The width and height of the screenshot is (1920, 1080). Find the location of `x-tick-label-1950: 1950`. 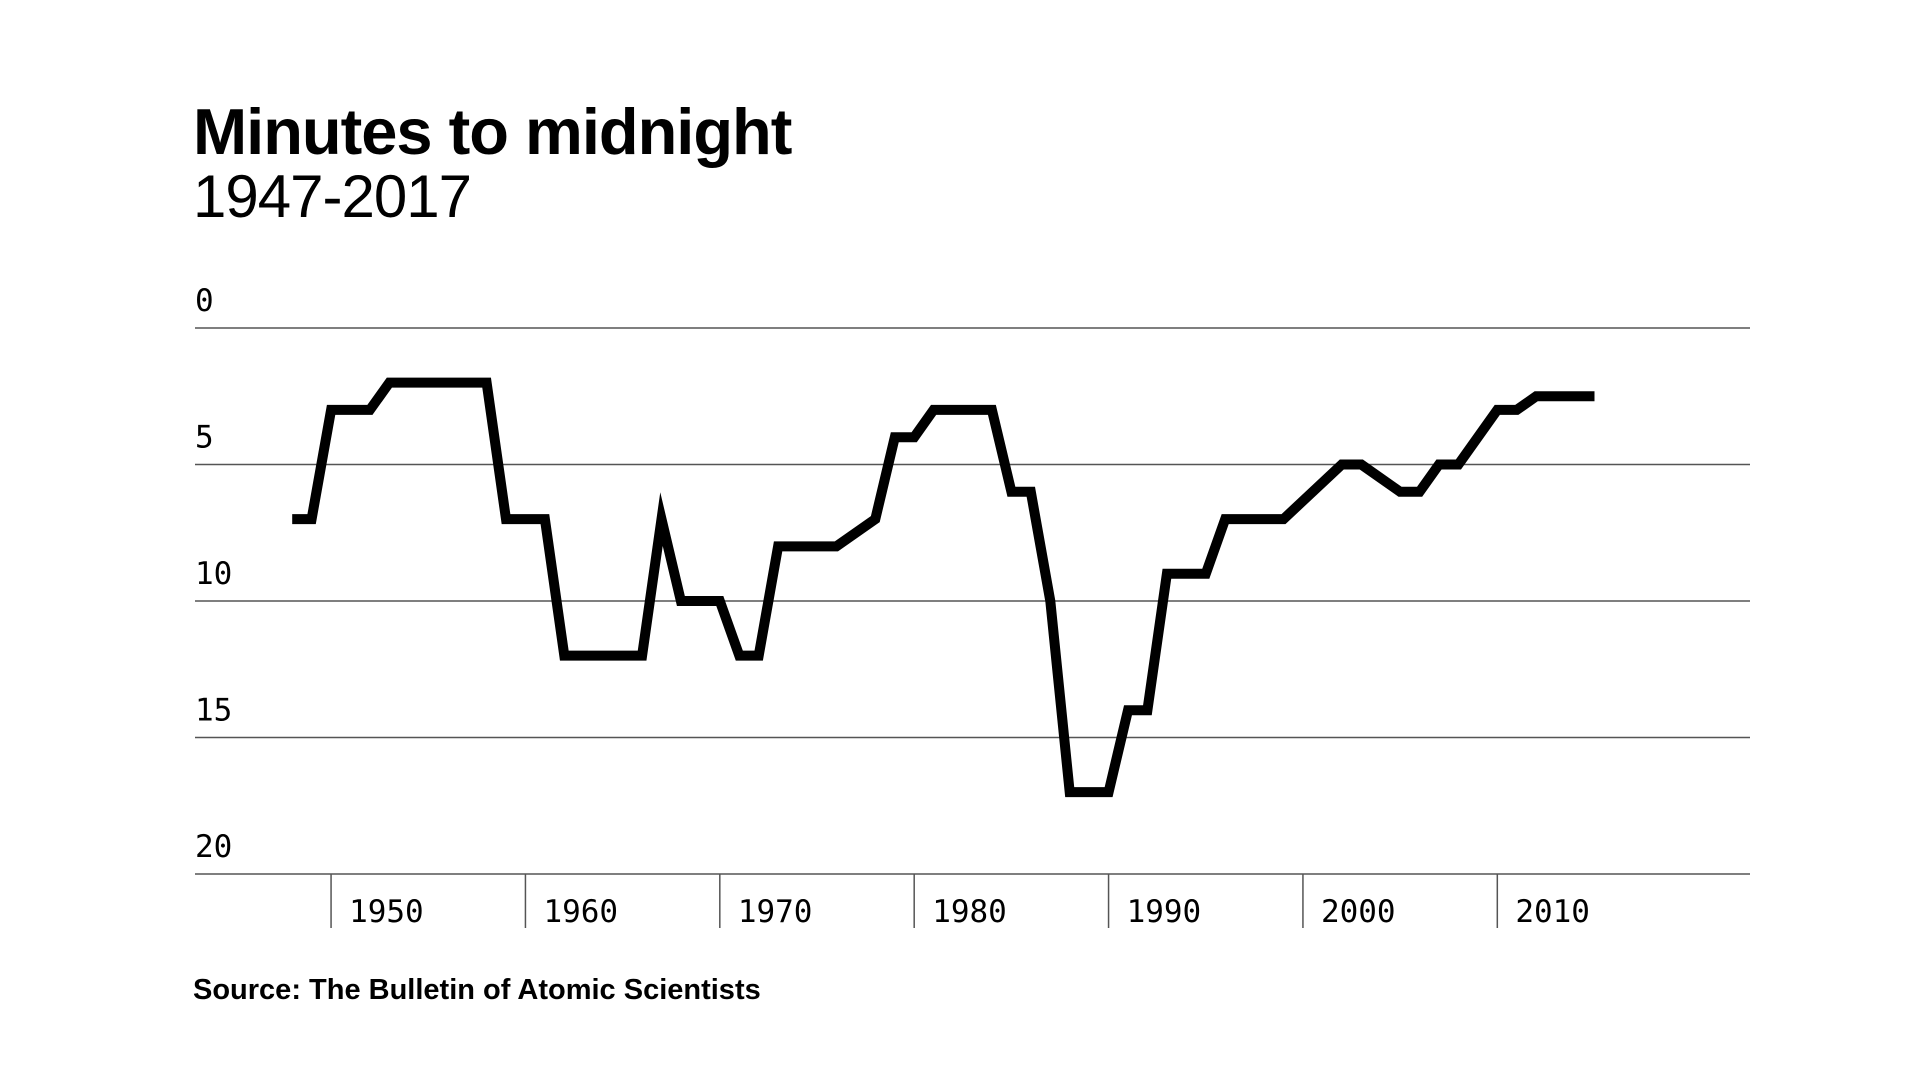

x-tick-label-1950: 1950 is located at coordinates (386, 912).